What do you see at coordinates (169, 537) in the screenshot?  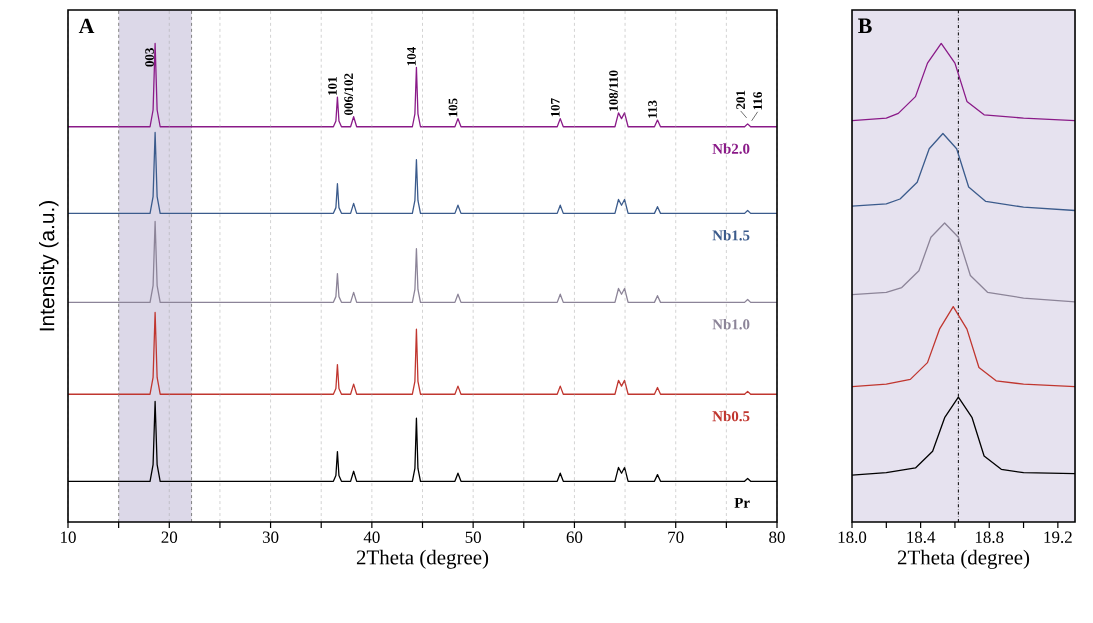 I see `x-tick-label: 20` at bounding box center [169, 537].